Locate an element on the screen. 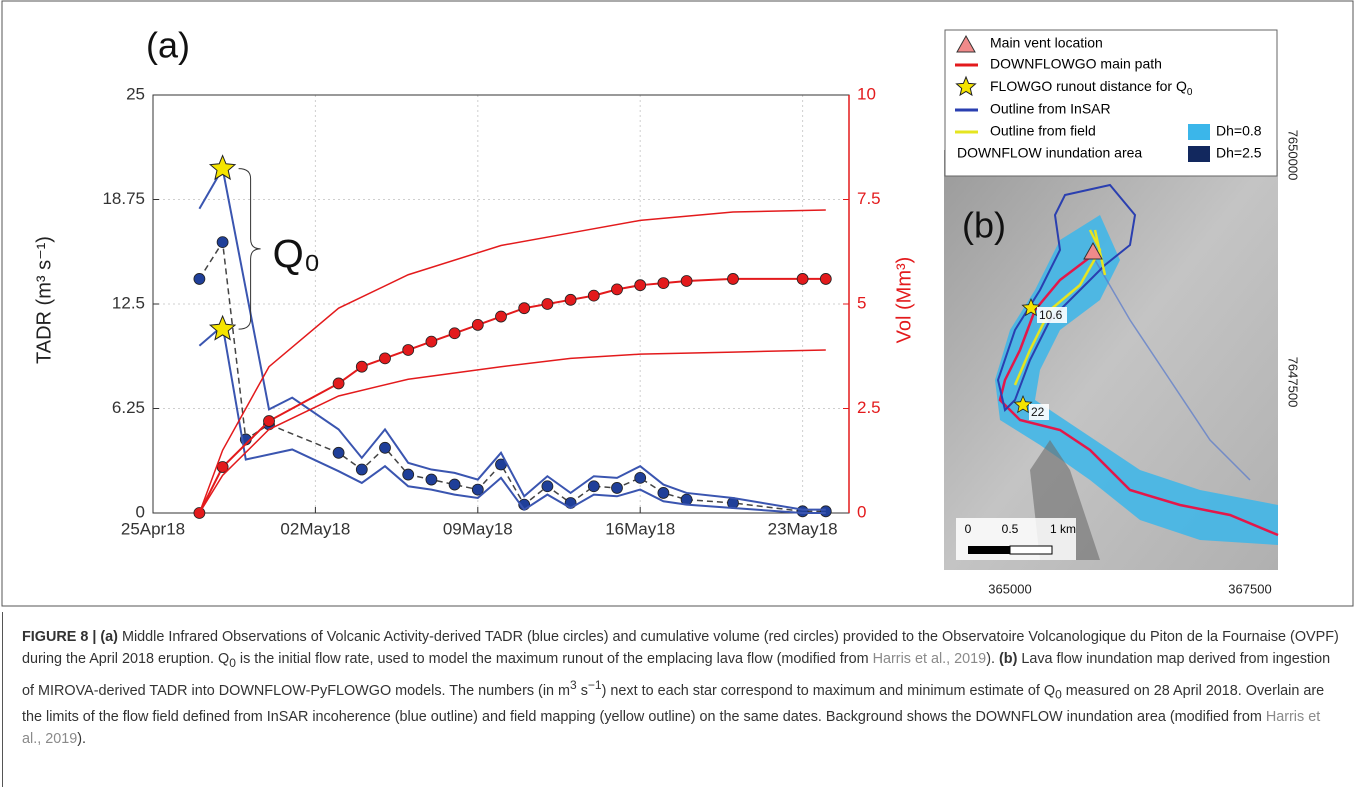 The height and width of the screenshot is (787, 1355). map-x-tick: 365000 is located at coordinates (1009, 588).